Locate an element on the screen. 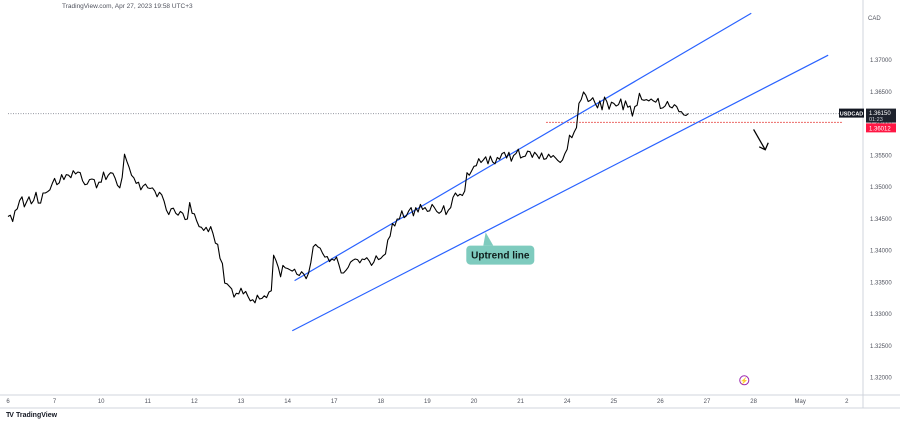 The width and height of the screenshot is (900, 425). level-price-tag is located at coordinates (881, 128).